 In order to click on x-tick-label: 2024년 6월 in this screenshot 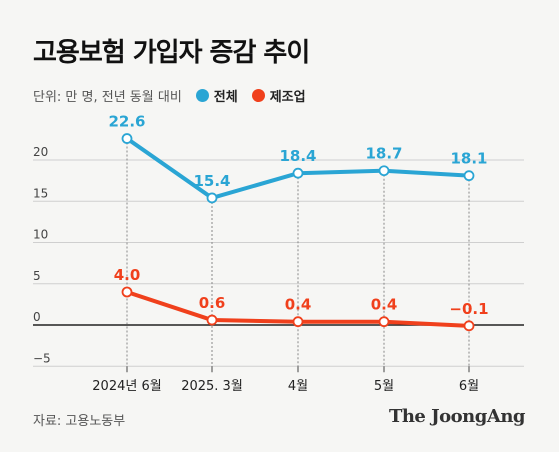, I will do `click(126, 386)`.